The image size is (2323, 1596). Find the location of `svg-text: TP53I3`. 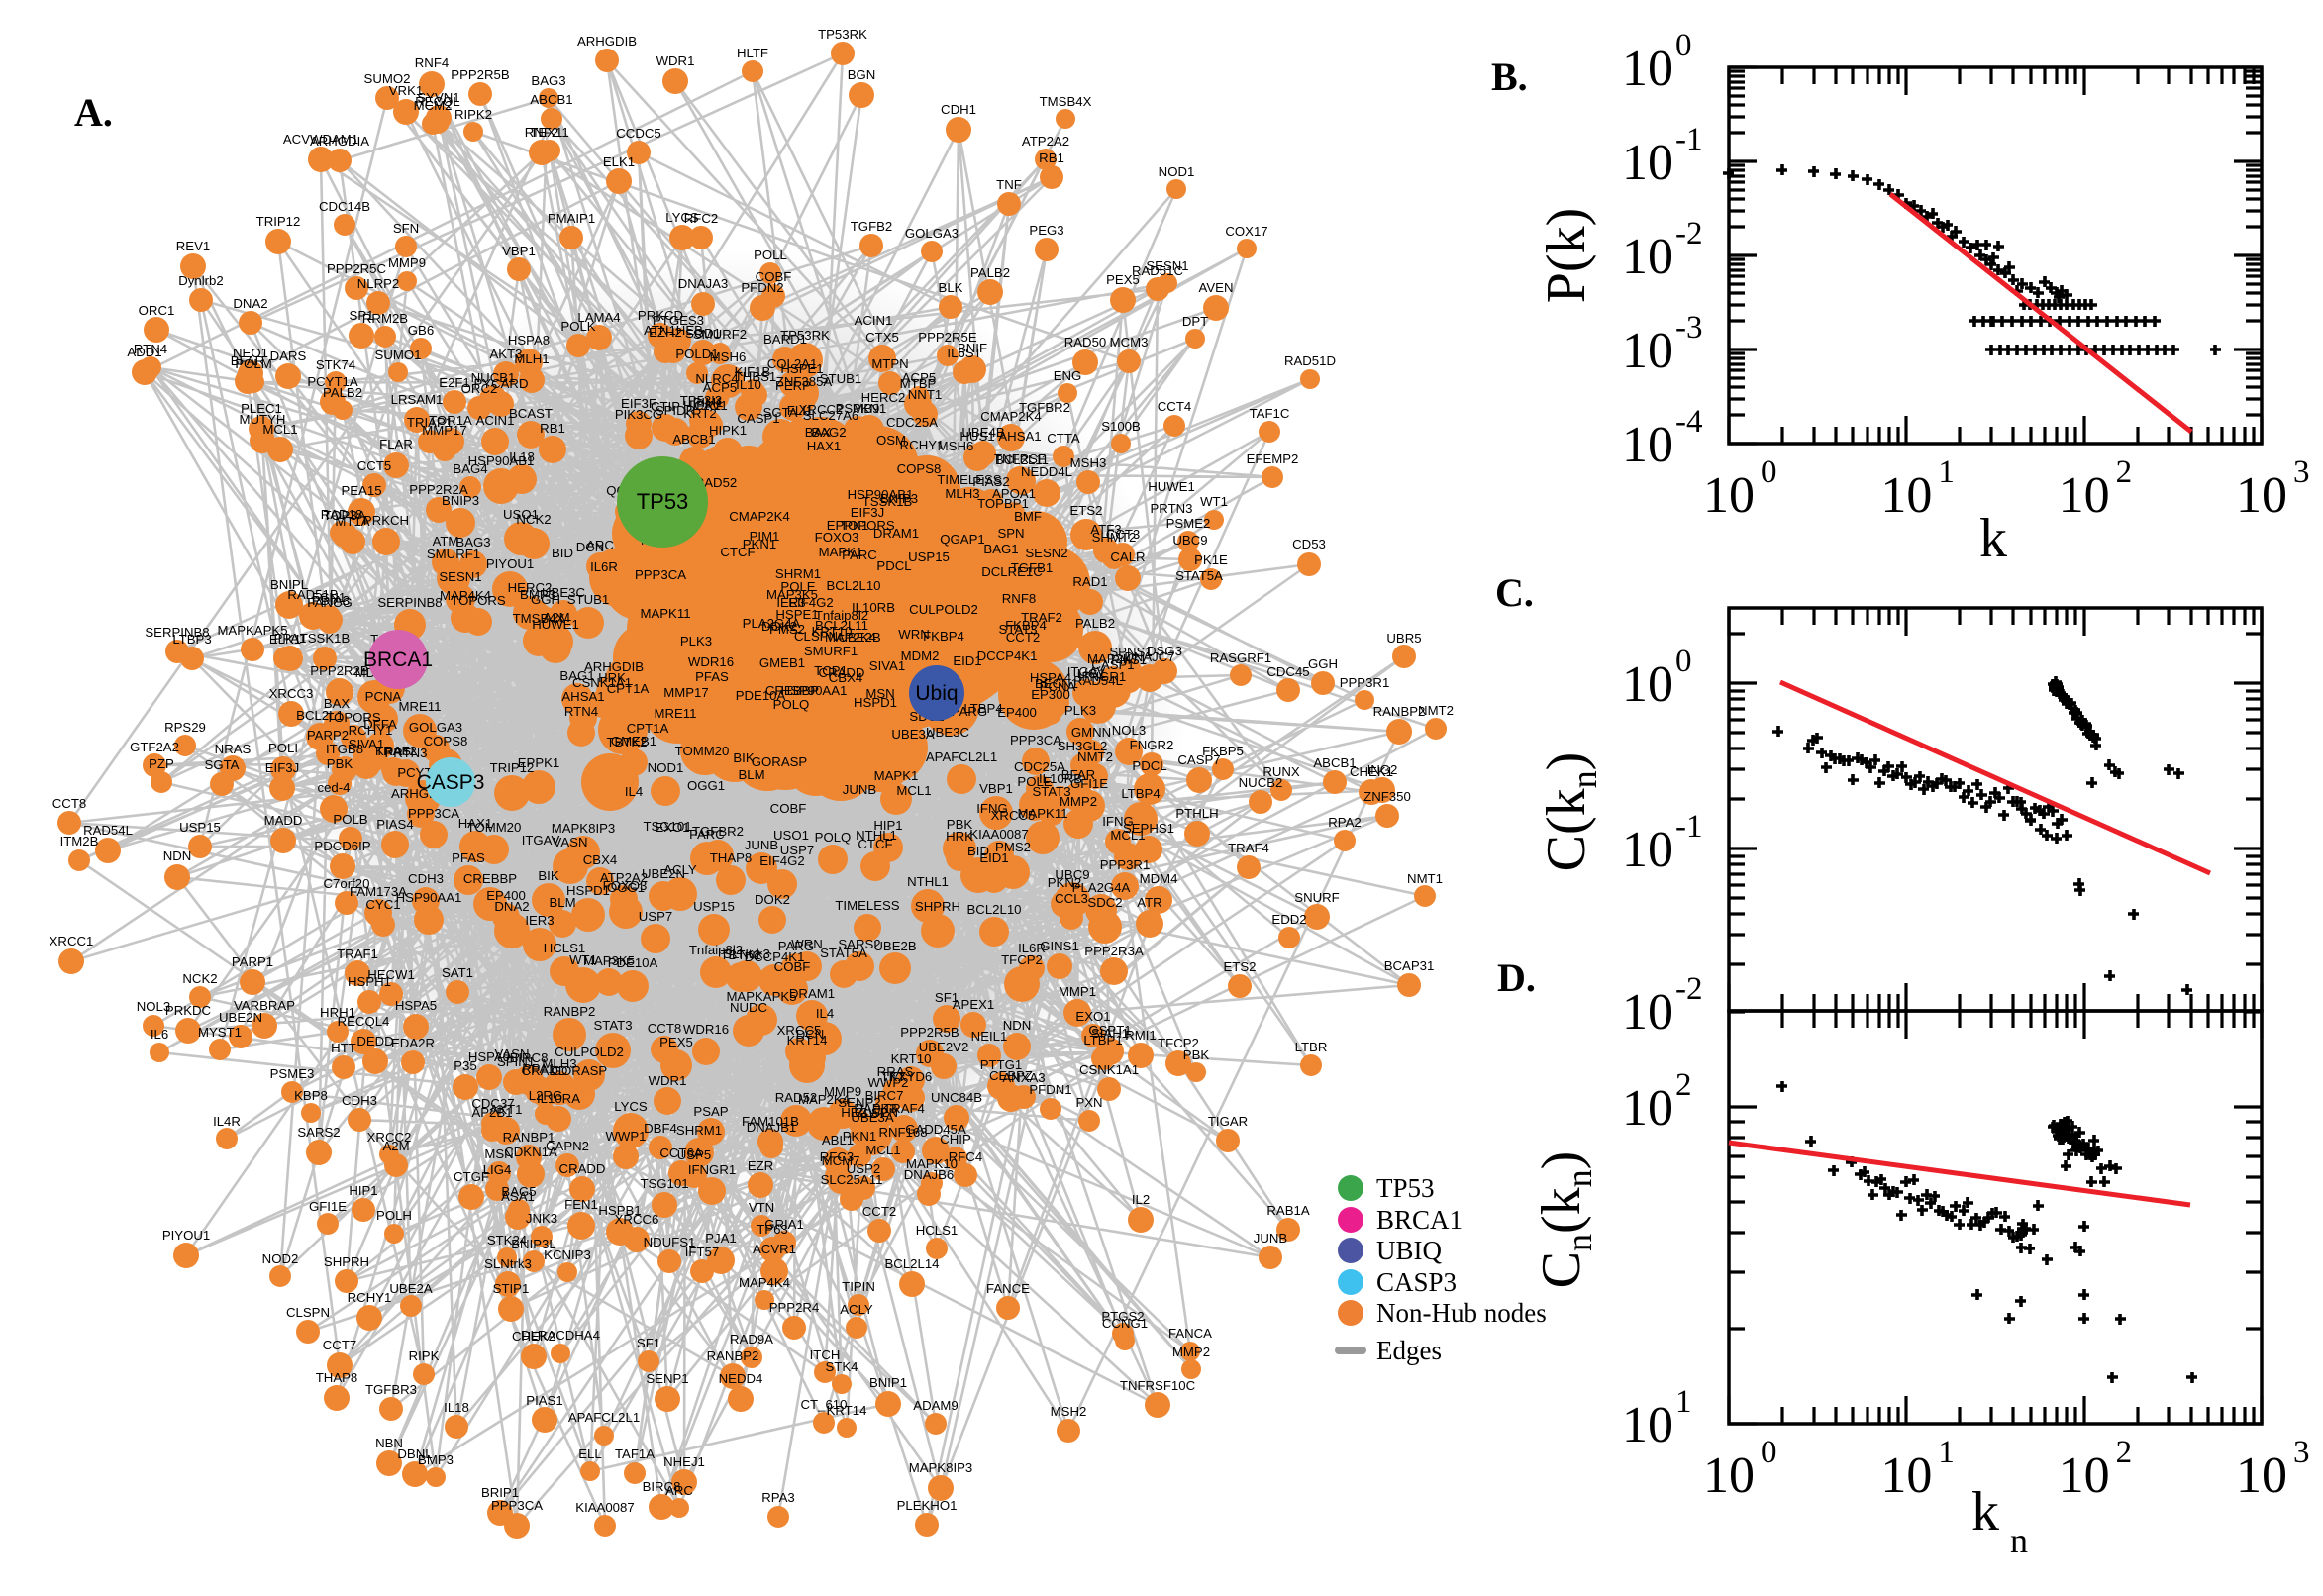

svg-text: TP53I3 is located at coordinates (701, 400).